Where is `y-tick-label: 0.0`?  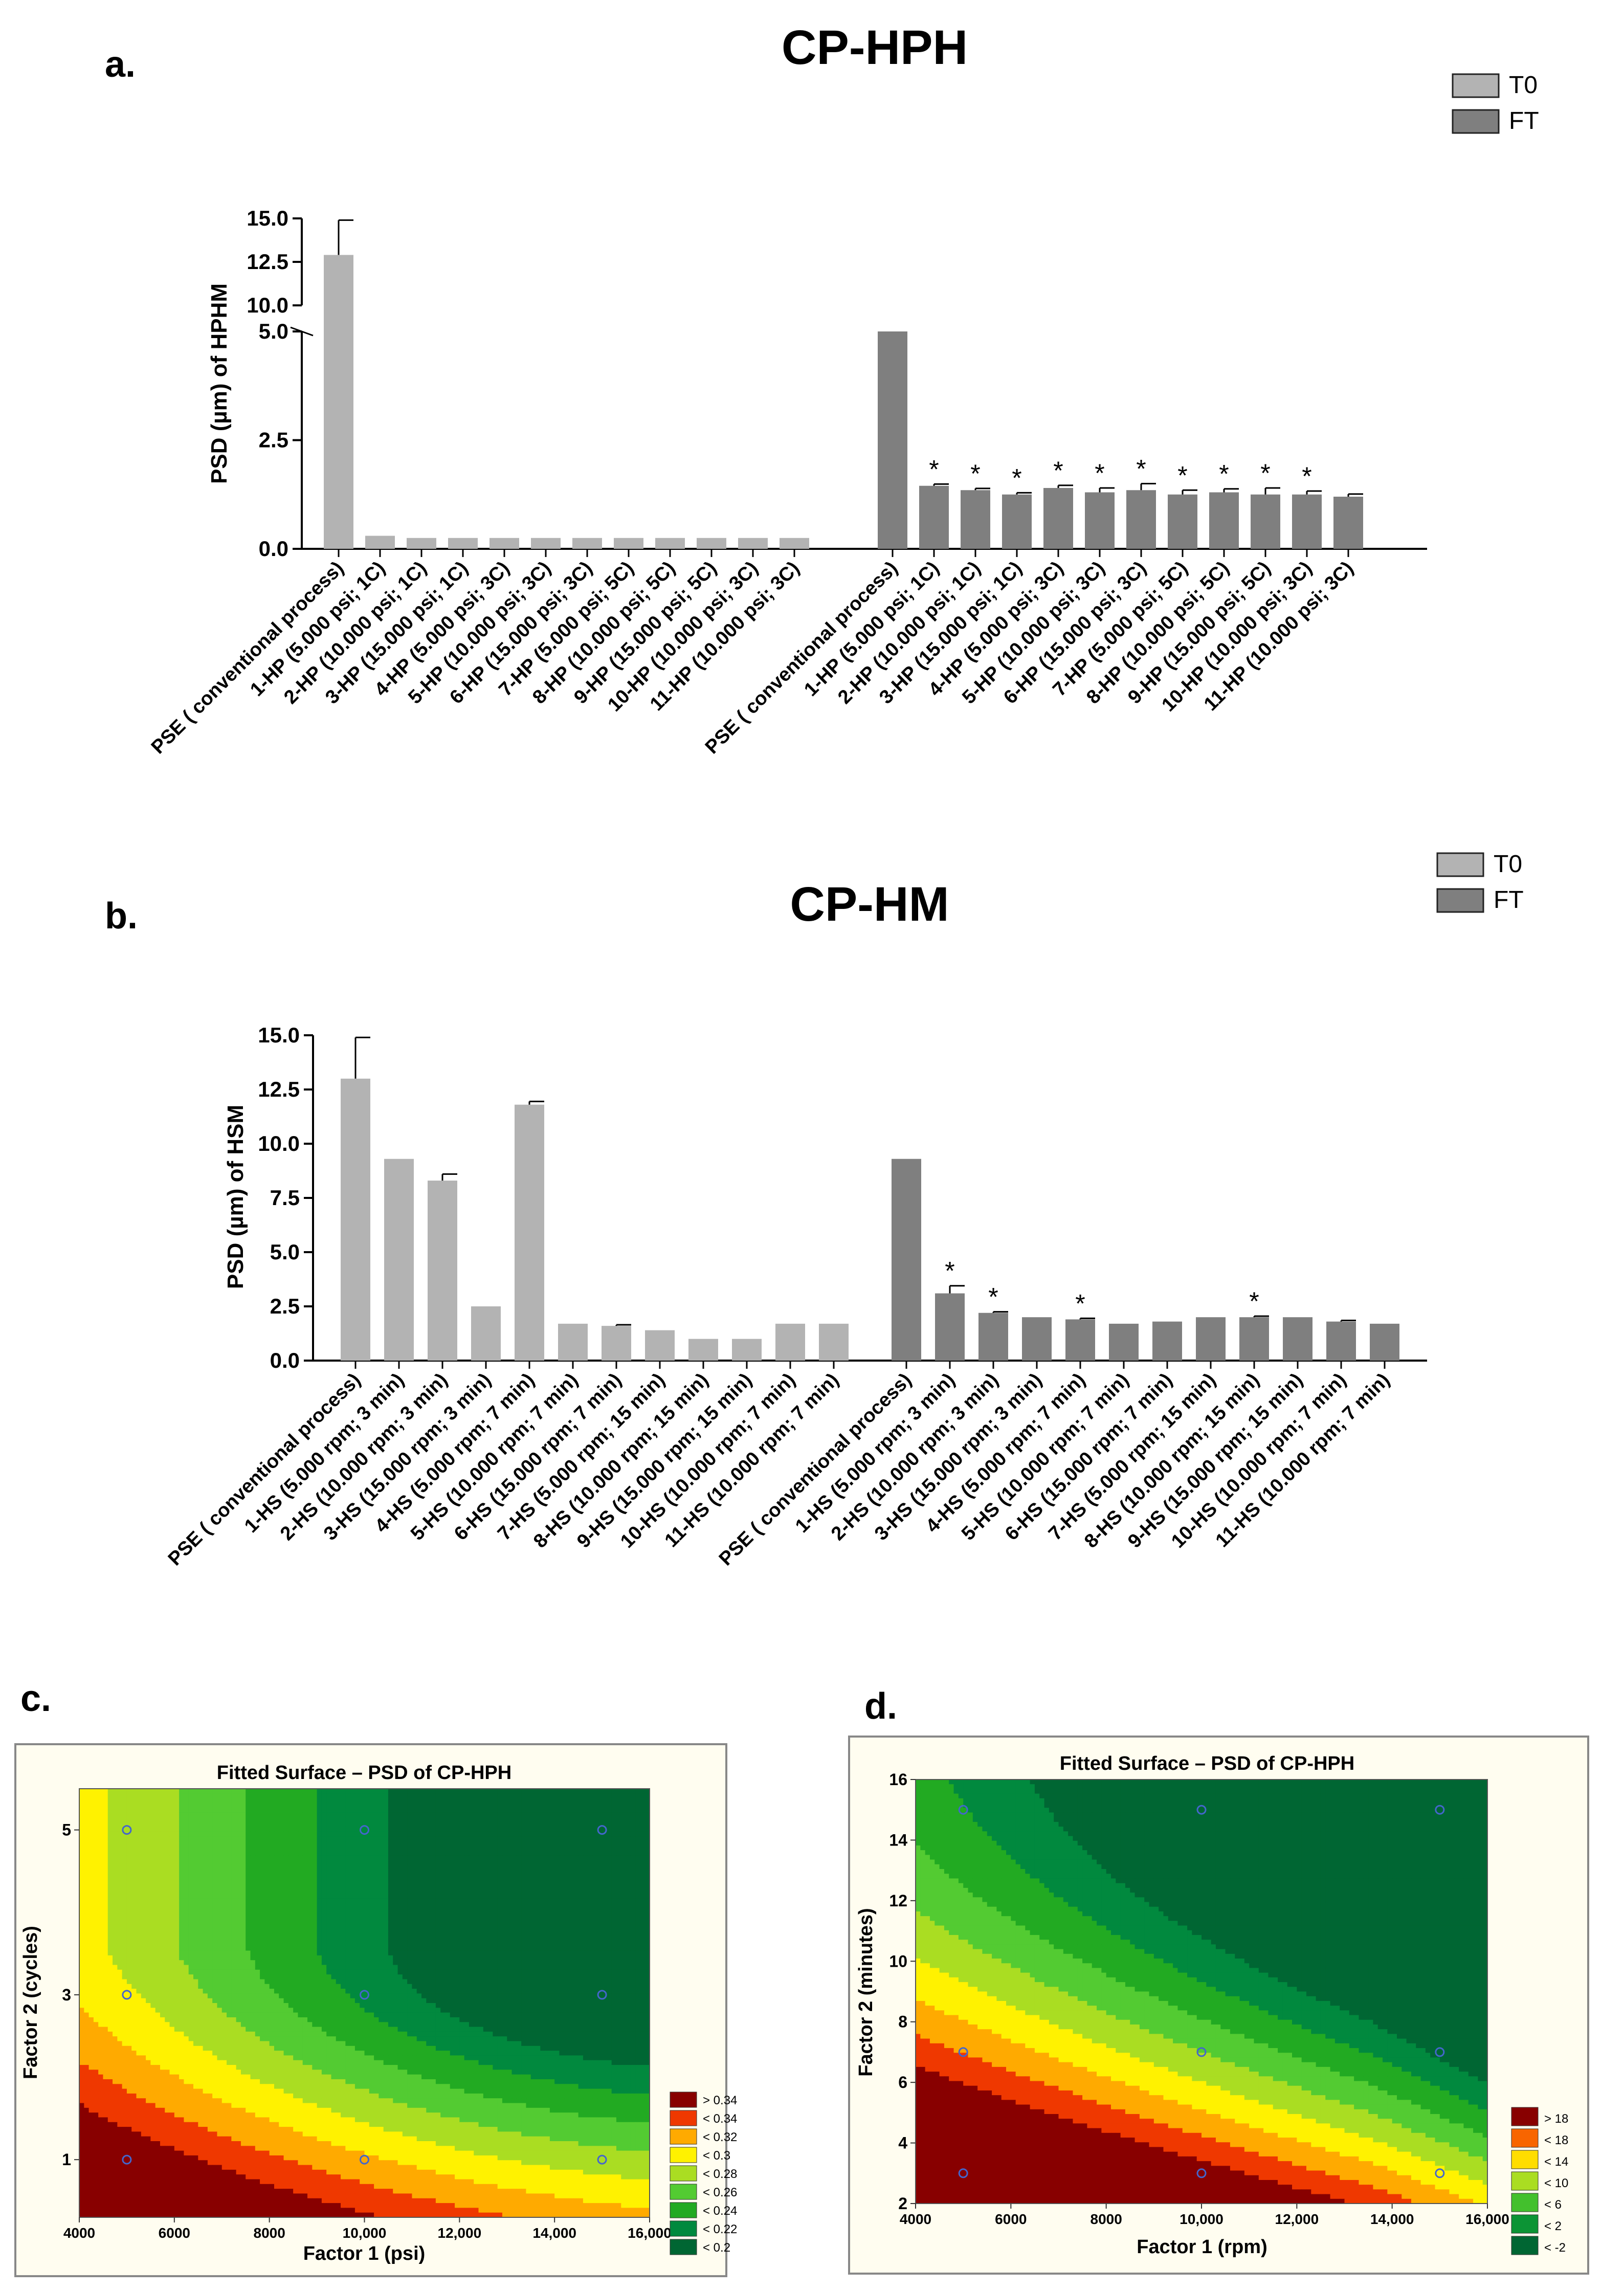 y-tick-label: 0.0 is located at coordinates (273, 549).